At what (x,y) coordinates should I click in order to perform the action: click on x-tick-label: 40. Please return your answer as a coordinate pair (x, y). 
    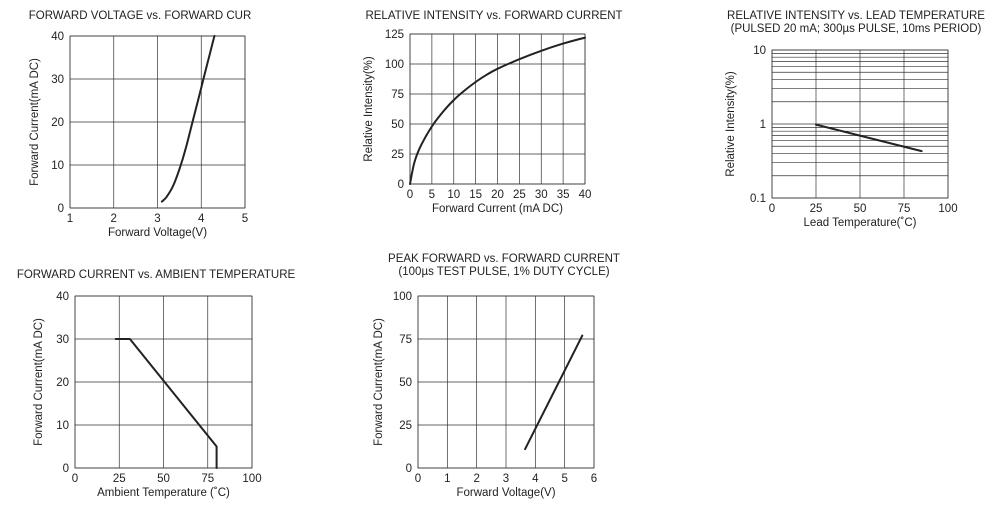
    Looking at the image, I should click on (585, 195).